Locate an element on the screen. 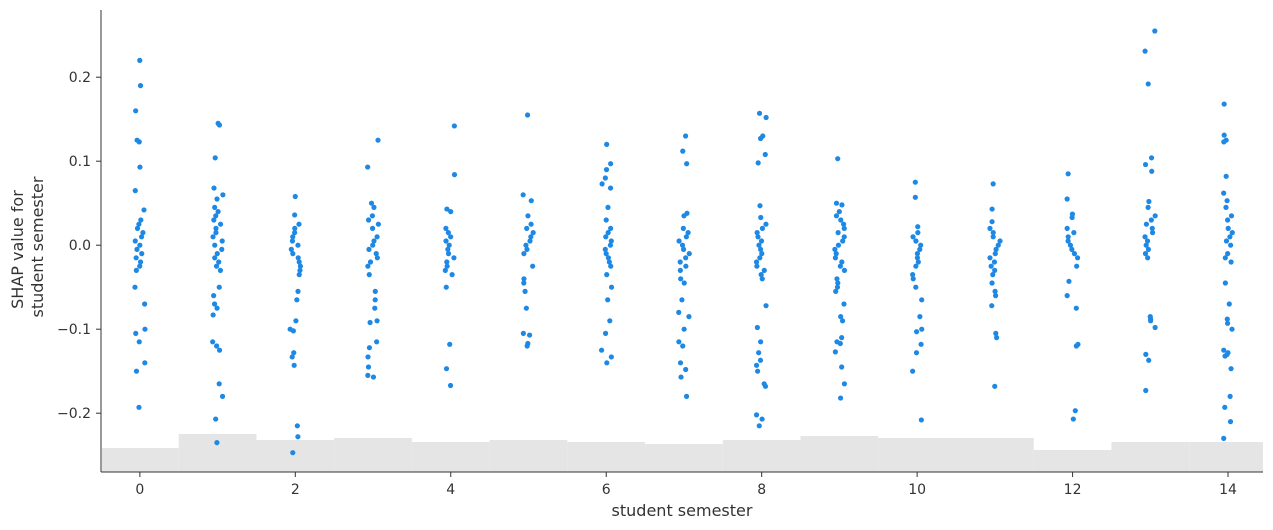  x-tick-label: 6 is located at coordinates (606, 490).